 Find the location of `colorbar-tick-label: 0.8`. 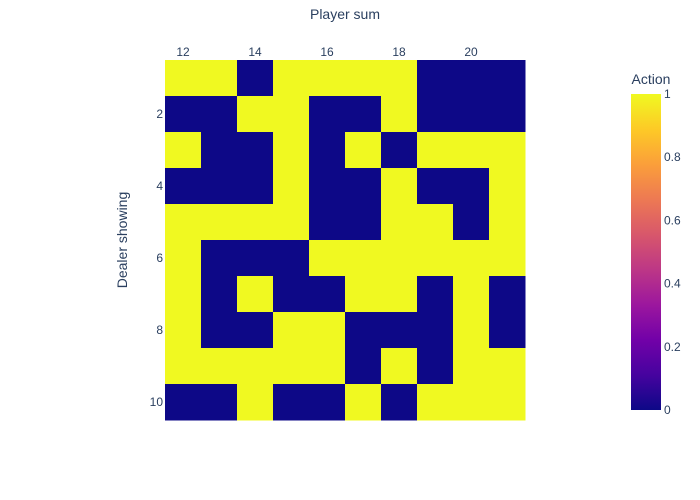

colorbar-tick-label: 0.8 is located at coordinates (672, 157).